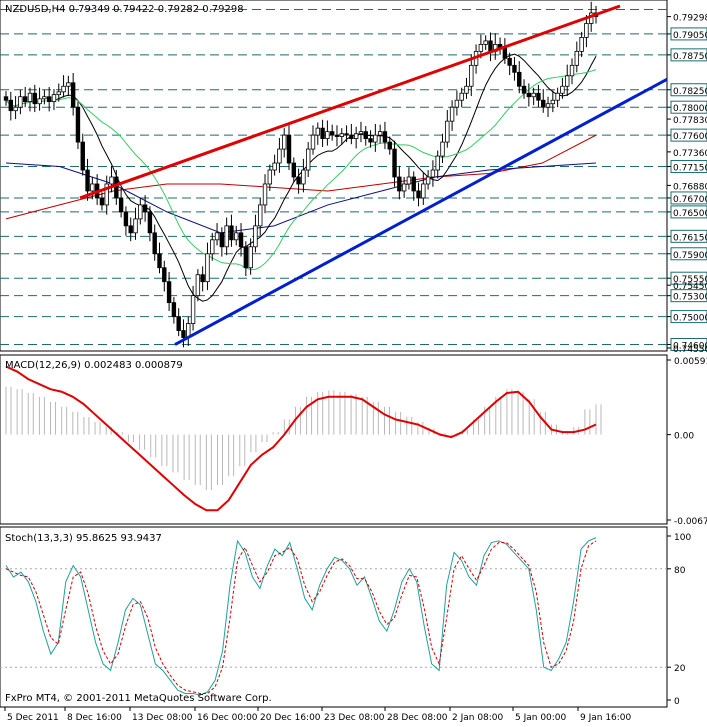 This screenshot has width=707, height=727. Describe the element at coordinates (417, 718) in the screenshot. I see `time-tick-label: 28 Dec 08:00` at that location.